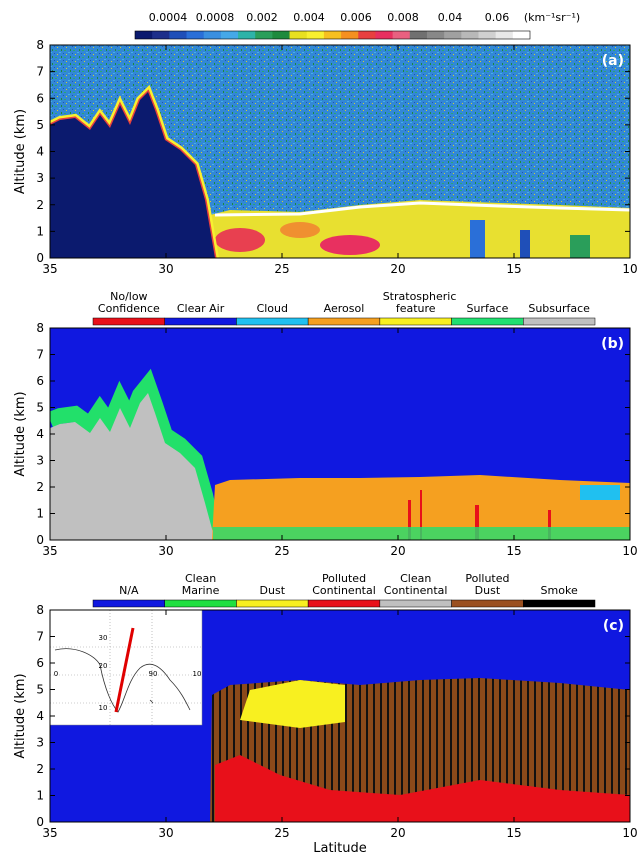 This screenshot has width=637, height=856. I want to click on legend-label: Clear Air, so click(200, 308).